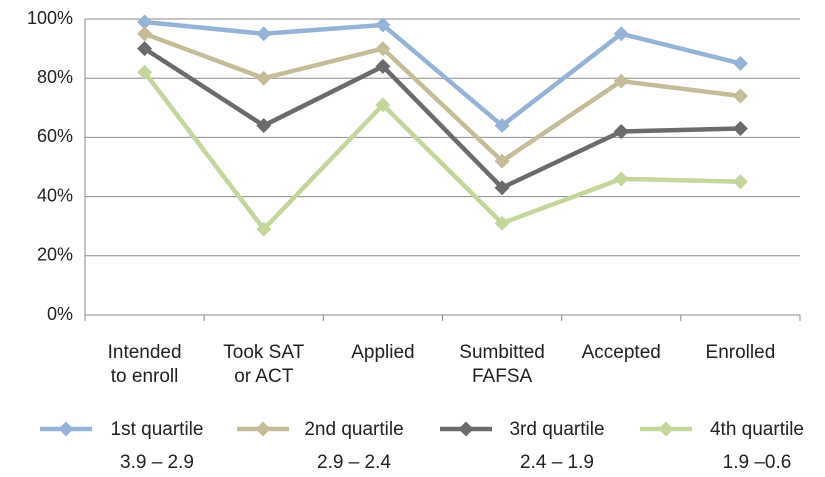 This screenshot has width=825, height=477. Describe the element at coordinates (354, 446) in the screenshot. I see `legend-label: 2nd quartile 2.9 – 2.4` at that location.